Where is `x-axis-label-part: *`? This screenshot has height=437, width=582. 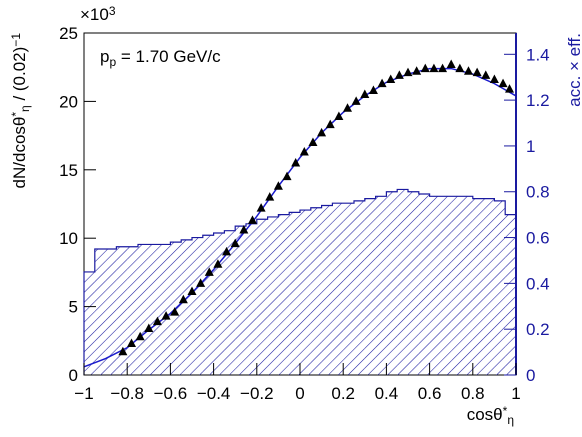
x-axis-label-part: * is located at coordinates (505, 411).